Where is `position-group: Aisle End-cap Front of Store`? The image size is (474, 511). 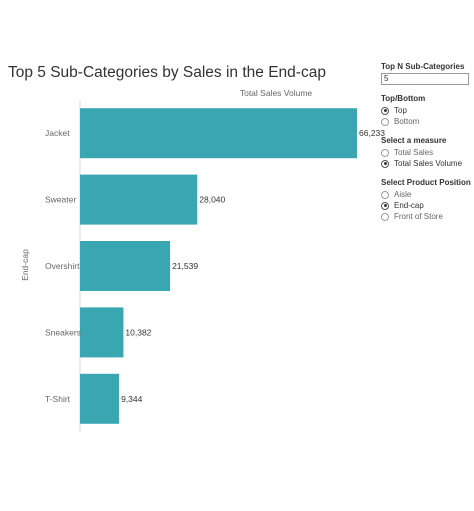 position-group: Aisle End-cap Front of Store is located at coordinates (426, 205).